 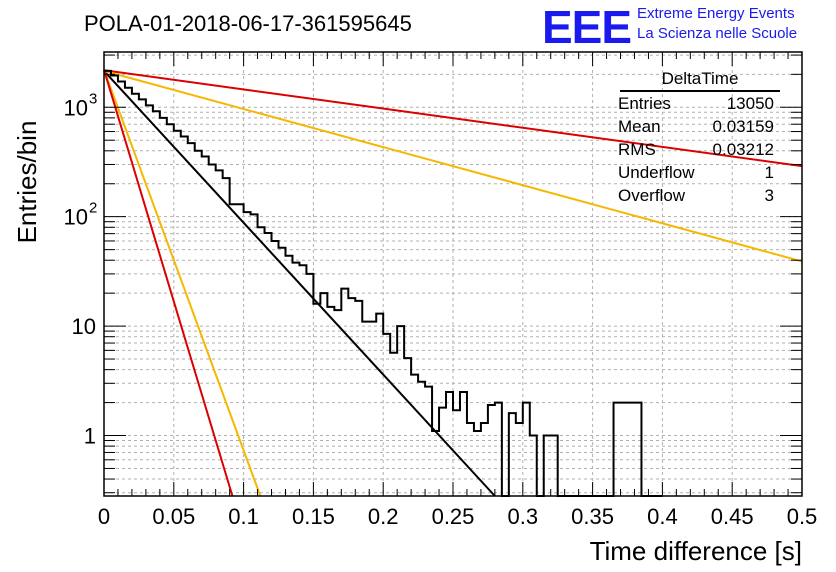 I want to click on x-tick-label: 0.1, so click(x=243, y=516).